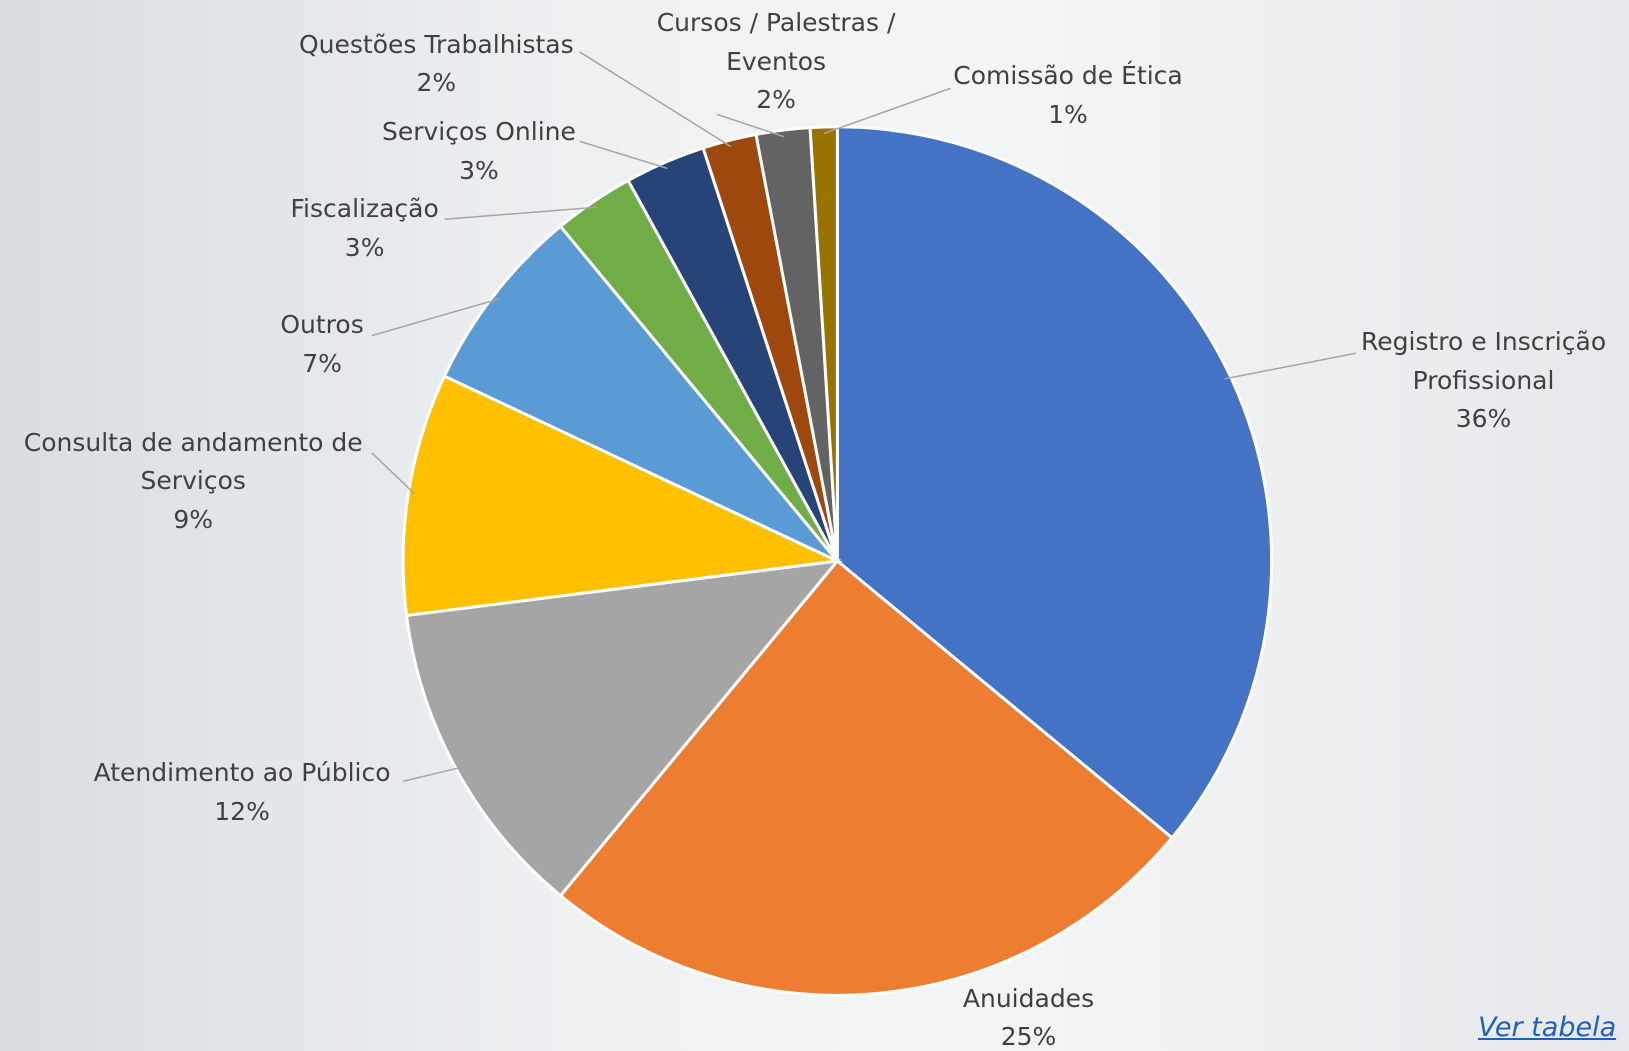  What do you see at coordinates (193, 461) in the screenshot?
I see `category-name: Consulta de andamento de Serviços` at bounding box center [193, 461].